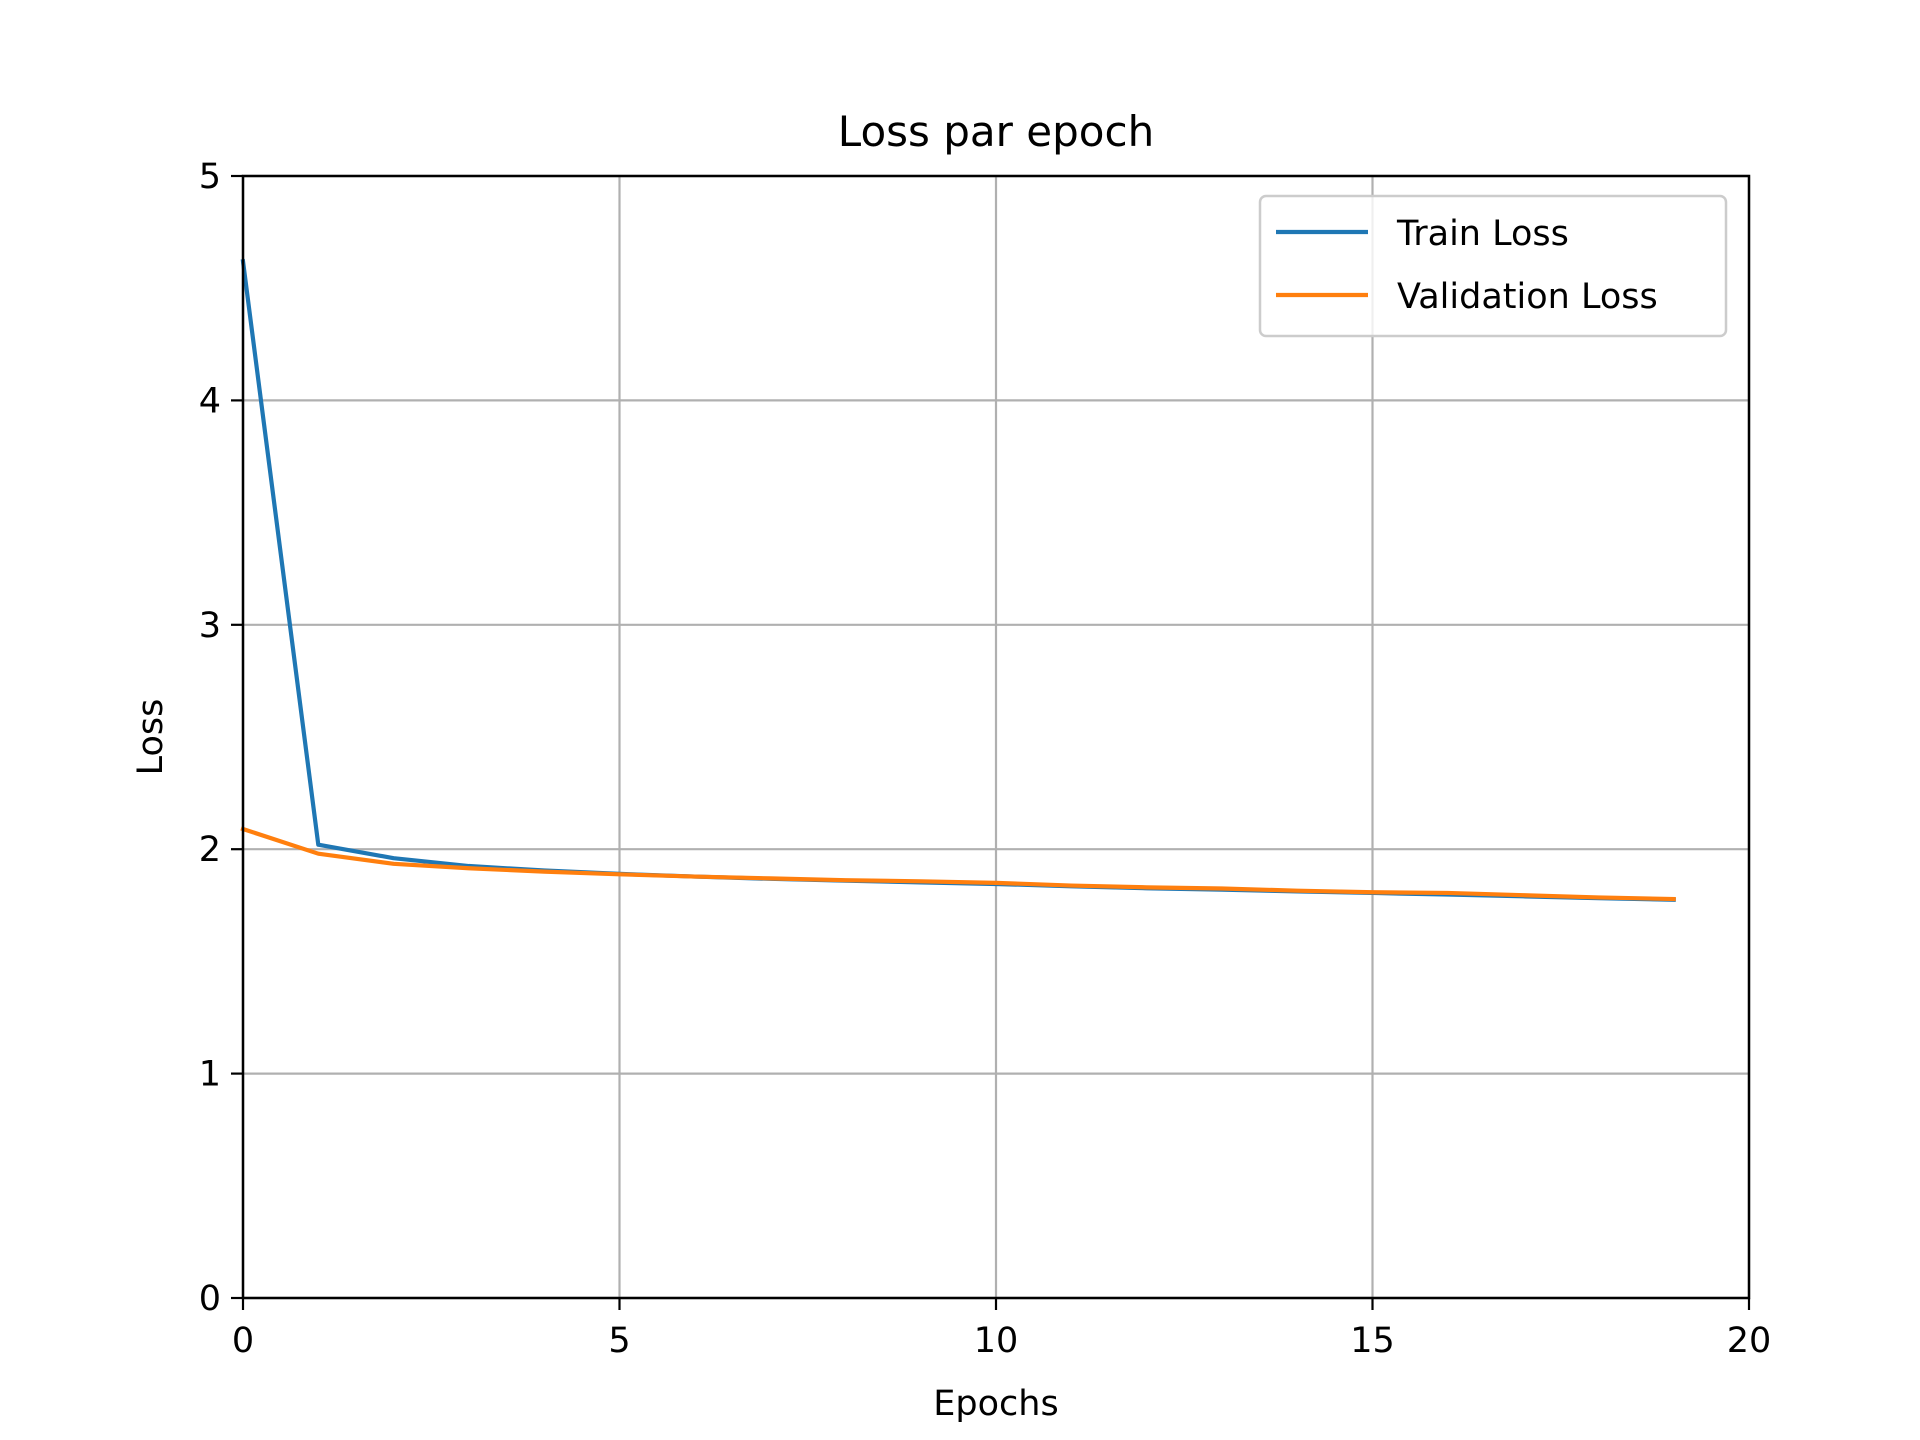  I want to click on y-tick-label: 1, so click(210, 1075).